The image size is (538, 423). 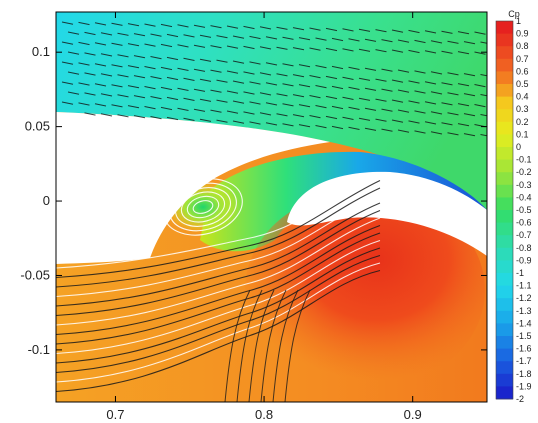 I want to click on colorbar-label-25: -1.5, so click(x=524, y=336).